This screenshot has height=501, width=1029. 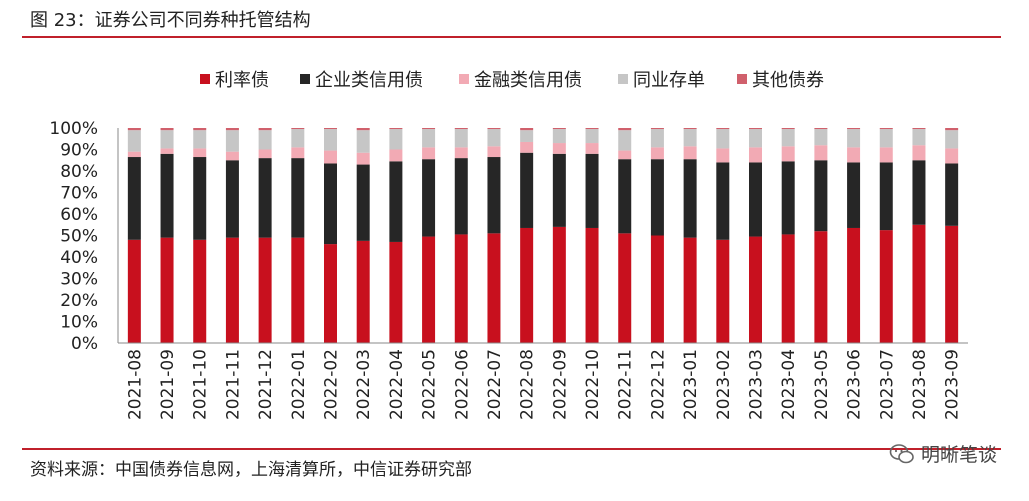 I want to click on legend-label: 企业类信用债, so click(x=369, y=80).